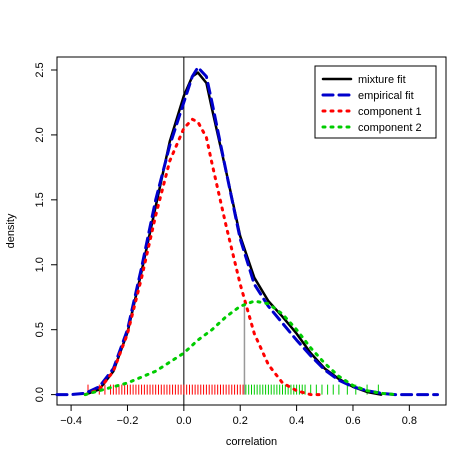 The height and width of the screenshot is (474, 474). What do you see at coordinates (386, 96) in the screenshot?
I see `legend-label-empirical-fit: empirical fit` at bounding box center [386, 96].